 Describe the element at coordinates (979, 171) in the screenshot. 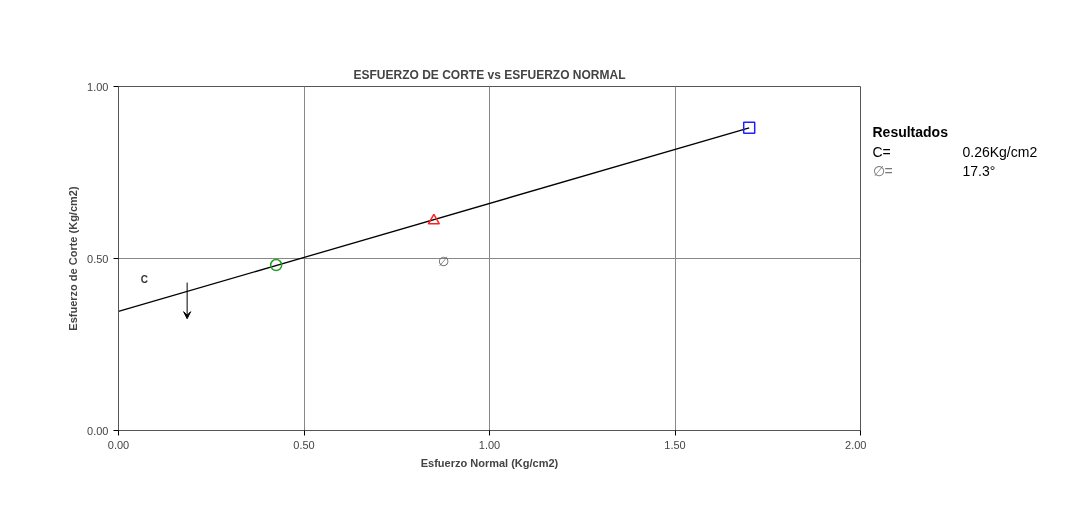

I see `text: 17.3°` at that location.